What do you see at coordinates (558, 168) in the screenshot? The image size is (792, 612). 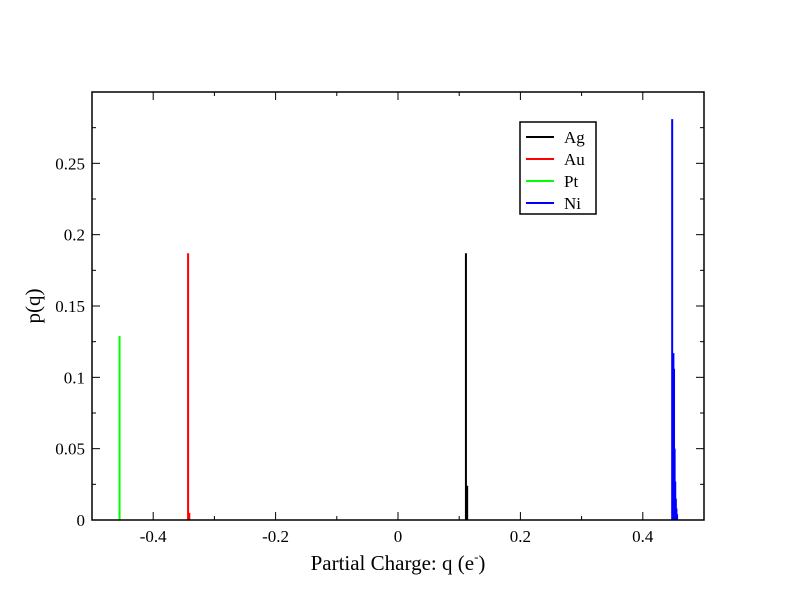 I see `legend: Ag Au Pt Ni` at bounding box center [558, 168].